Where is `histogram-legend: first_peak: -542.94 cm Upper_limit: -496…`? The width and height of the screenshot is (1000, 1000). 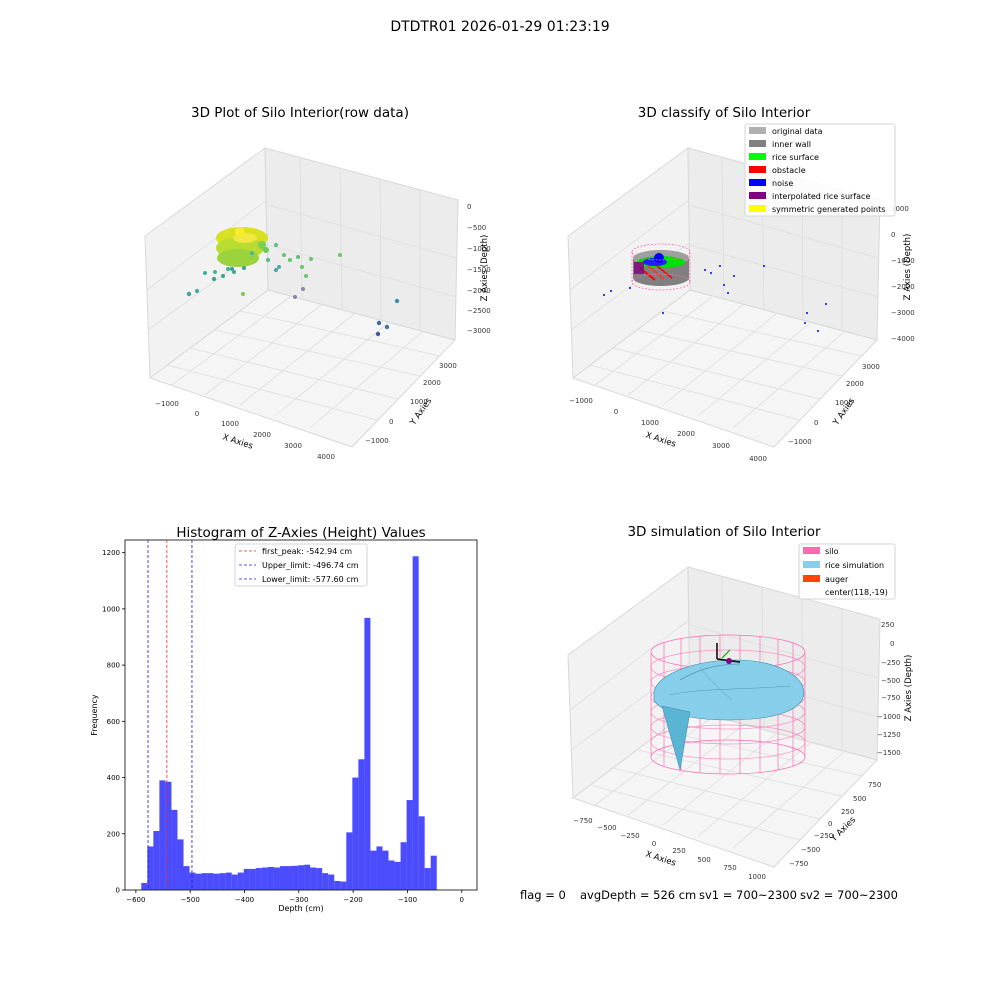
histogram-legend: first_peak: -542.94 cm Upper_limit: -496… is located at coordinates (299, 565).